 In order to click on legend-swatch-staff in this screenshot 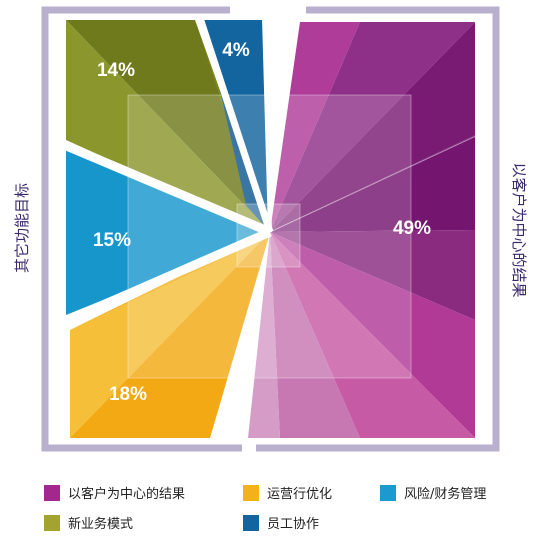, I will do `click(251, 523)`.